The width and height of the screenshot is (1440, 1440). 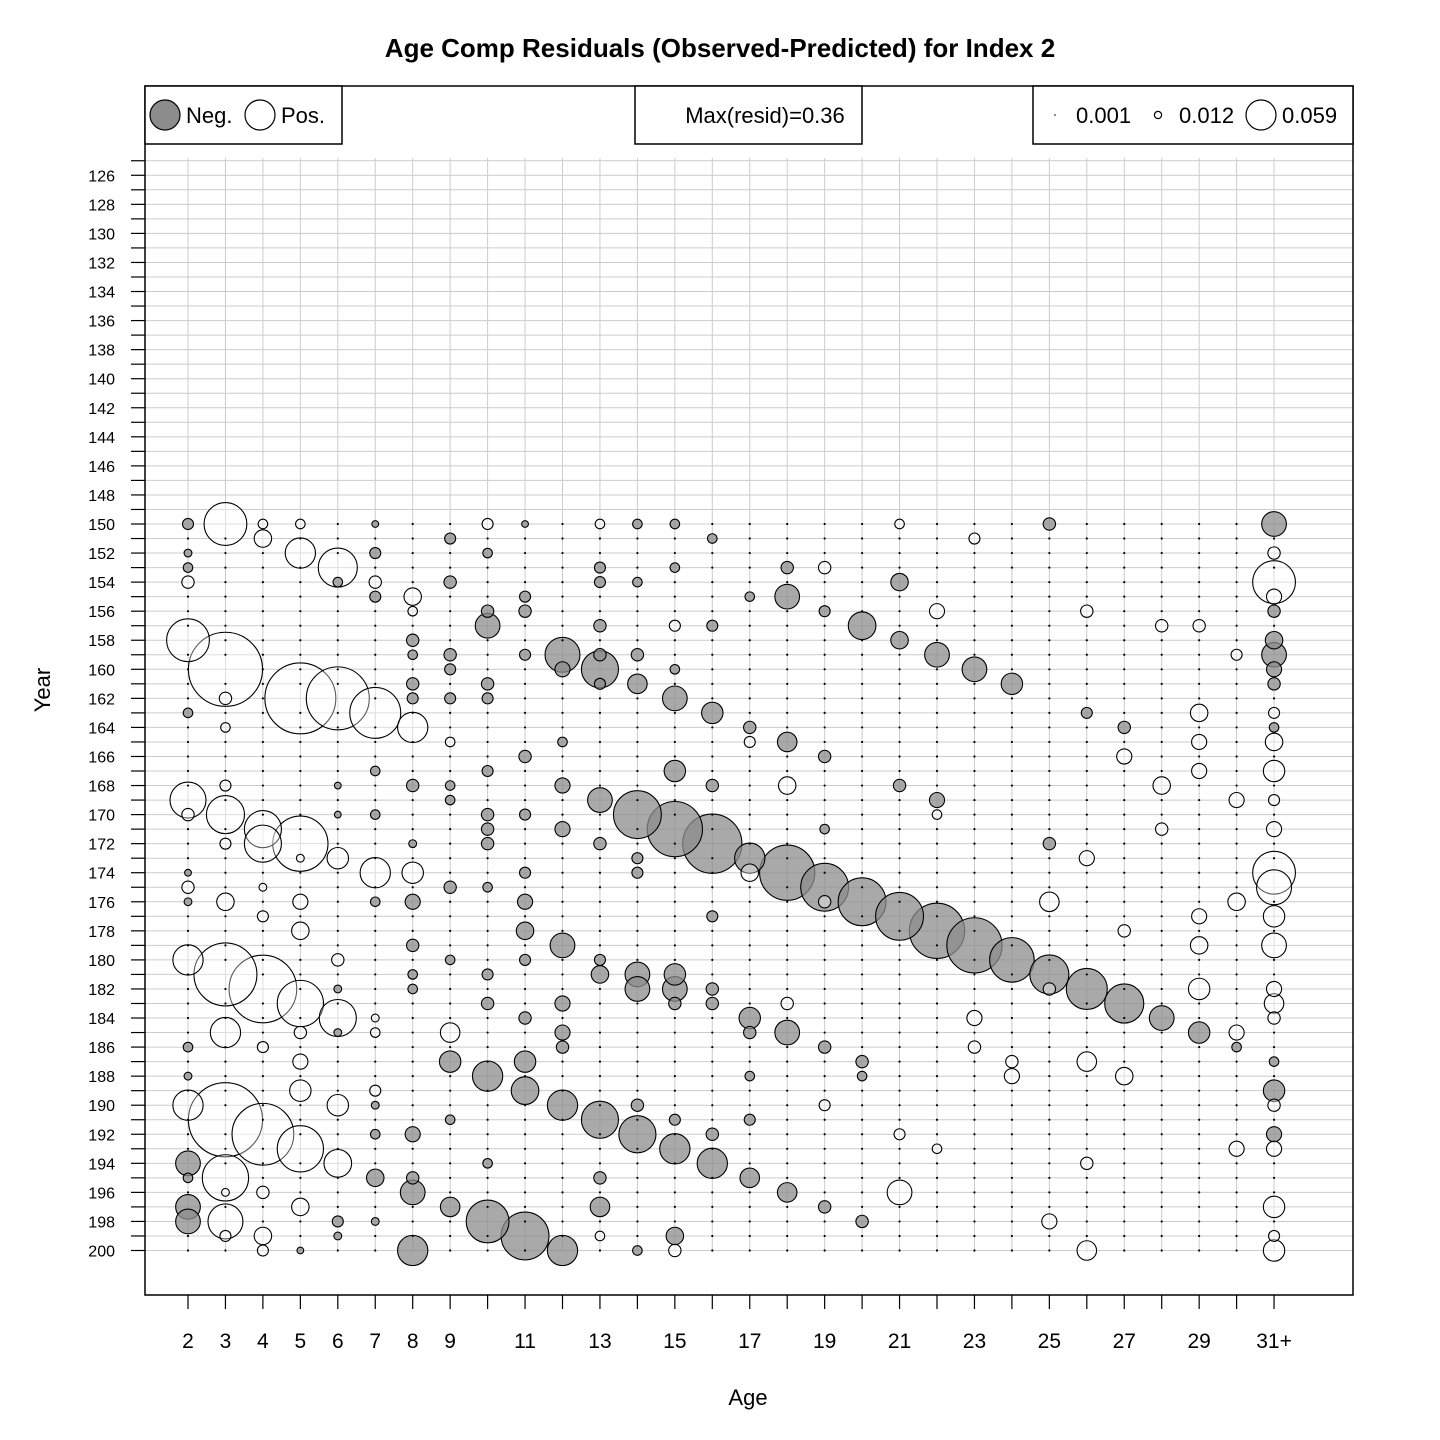 I want to click on y-tick-label: 182, so click(x=101, y=990).